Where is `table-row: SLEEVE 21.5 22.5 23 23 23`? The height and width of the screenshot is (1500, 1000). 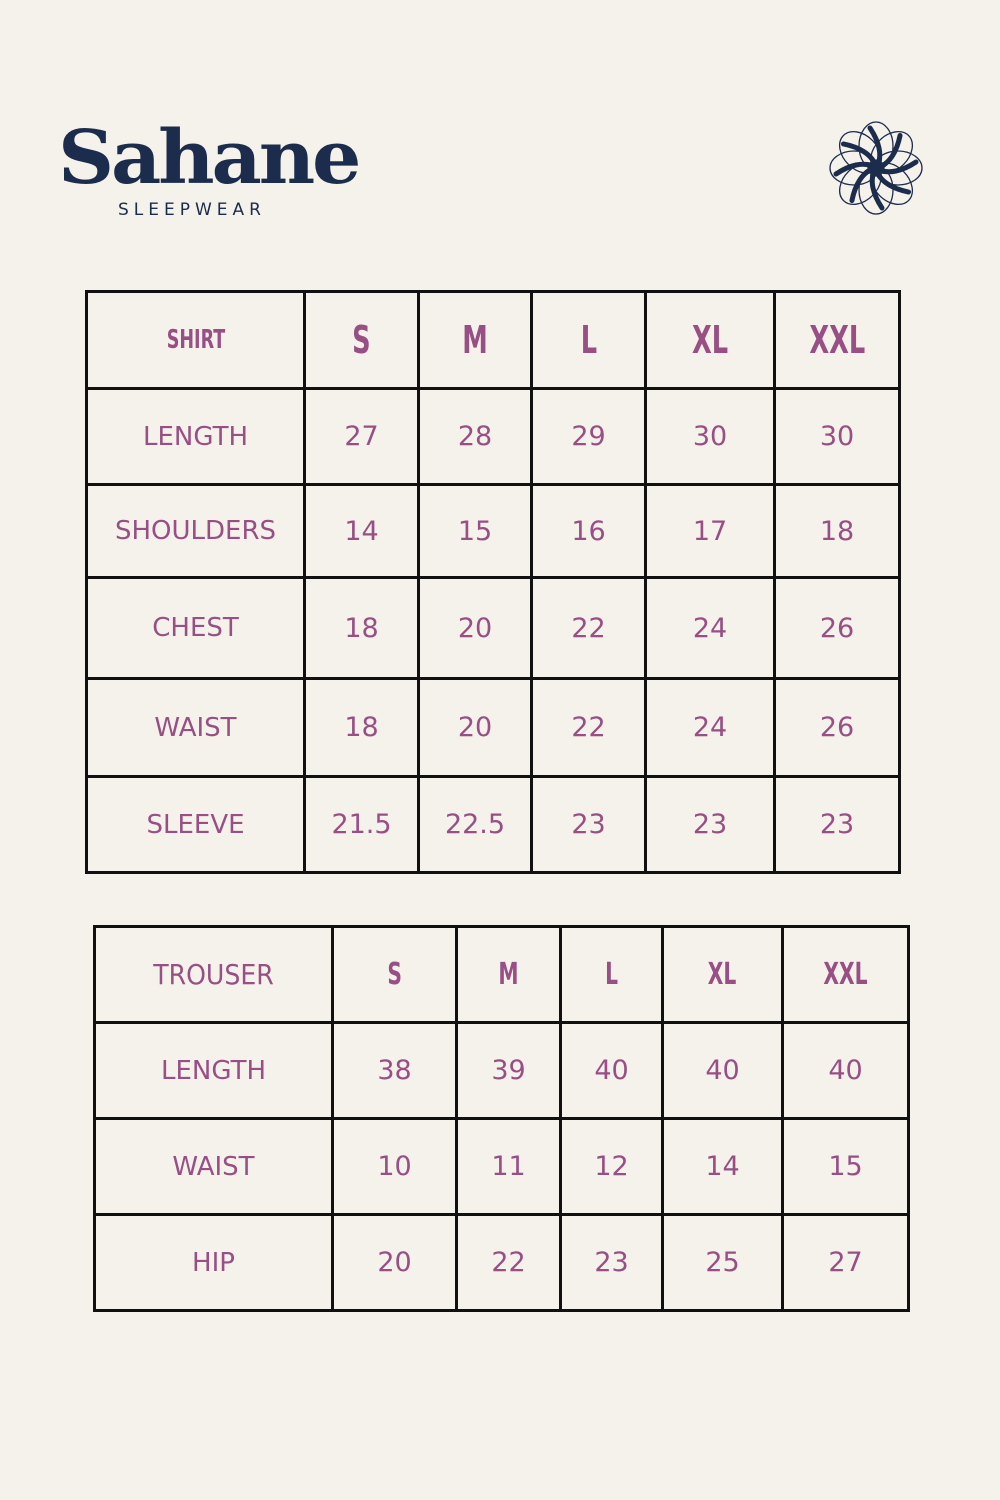
table-row: SLEEVE 21.5 22.5 23 23 23 is located at coordinates (493, 824).